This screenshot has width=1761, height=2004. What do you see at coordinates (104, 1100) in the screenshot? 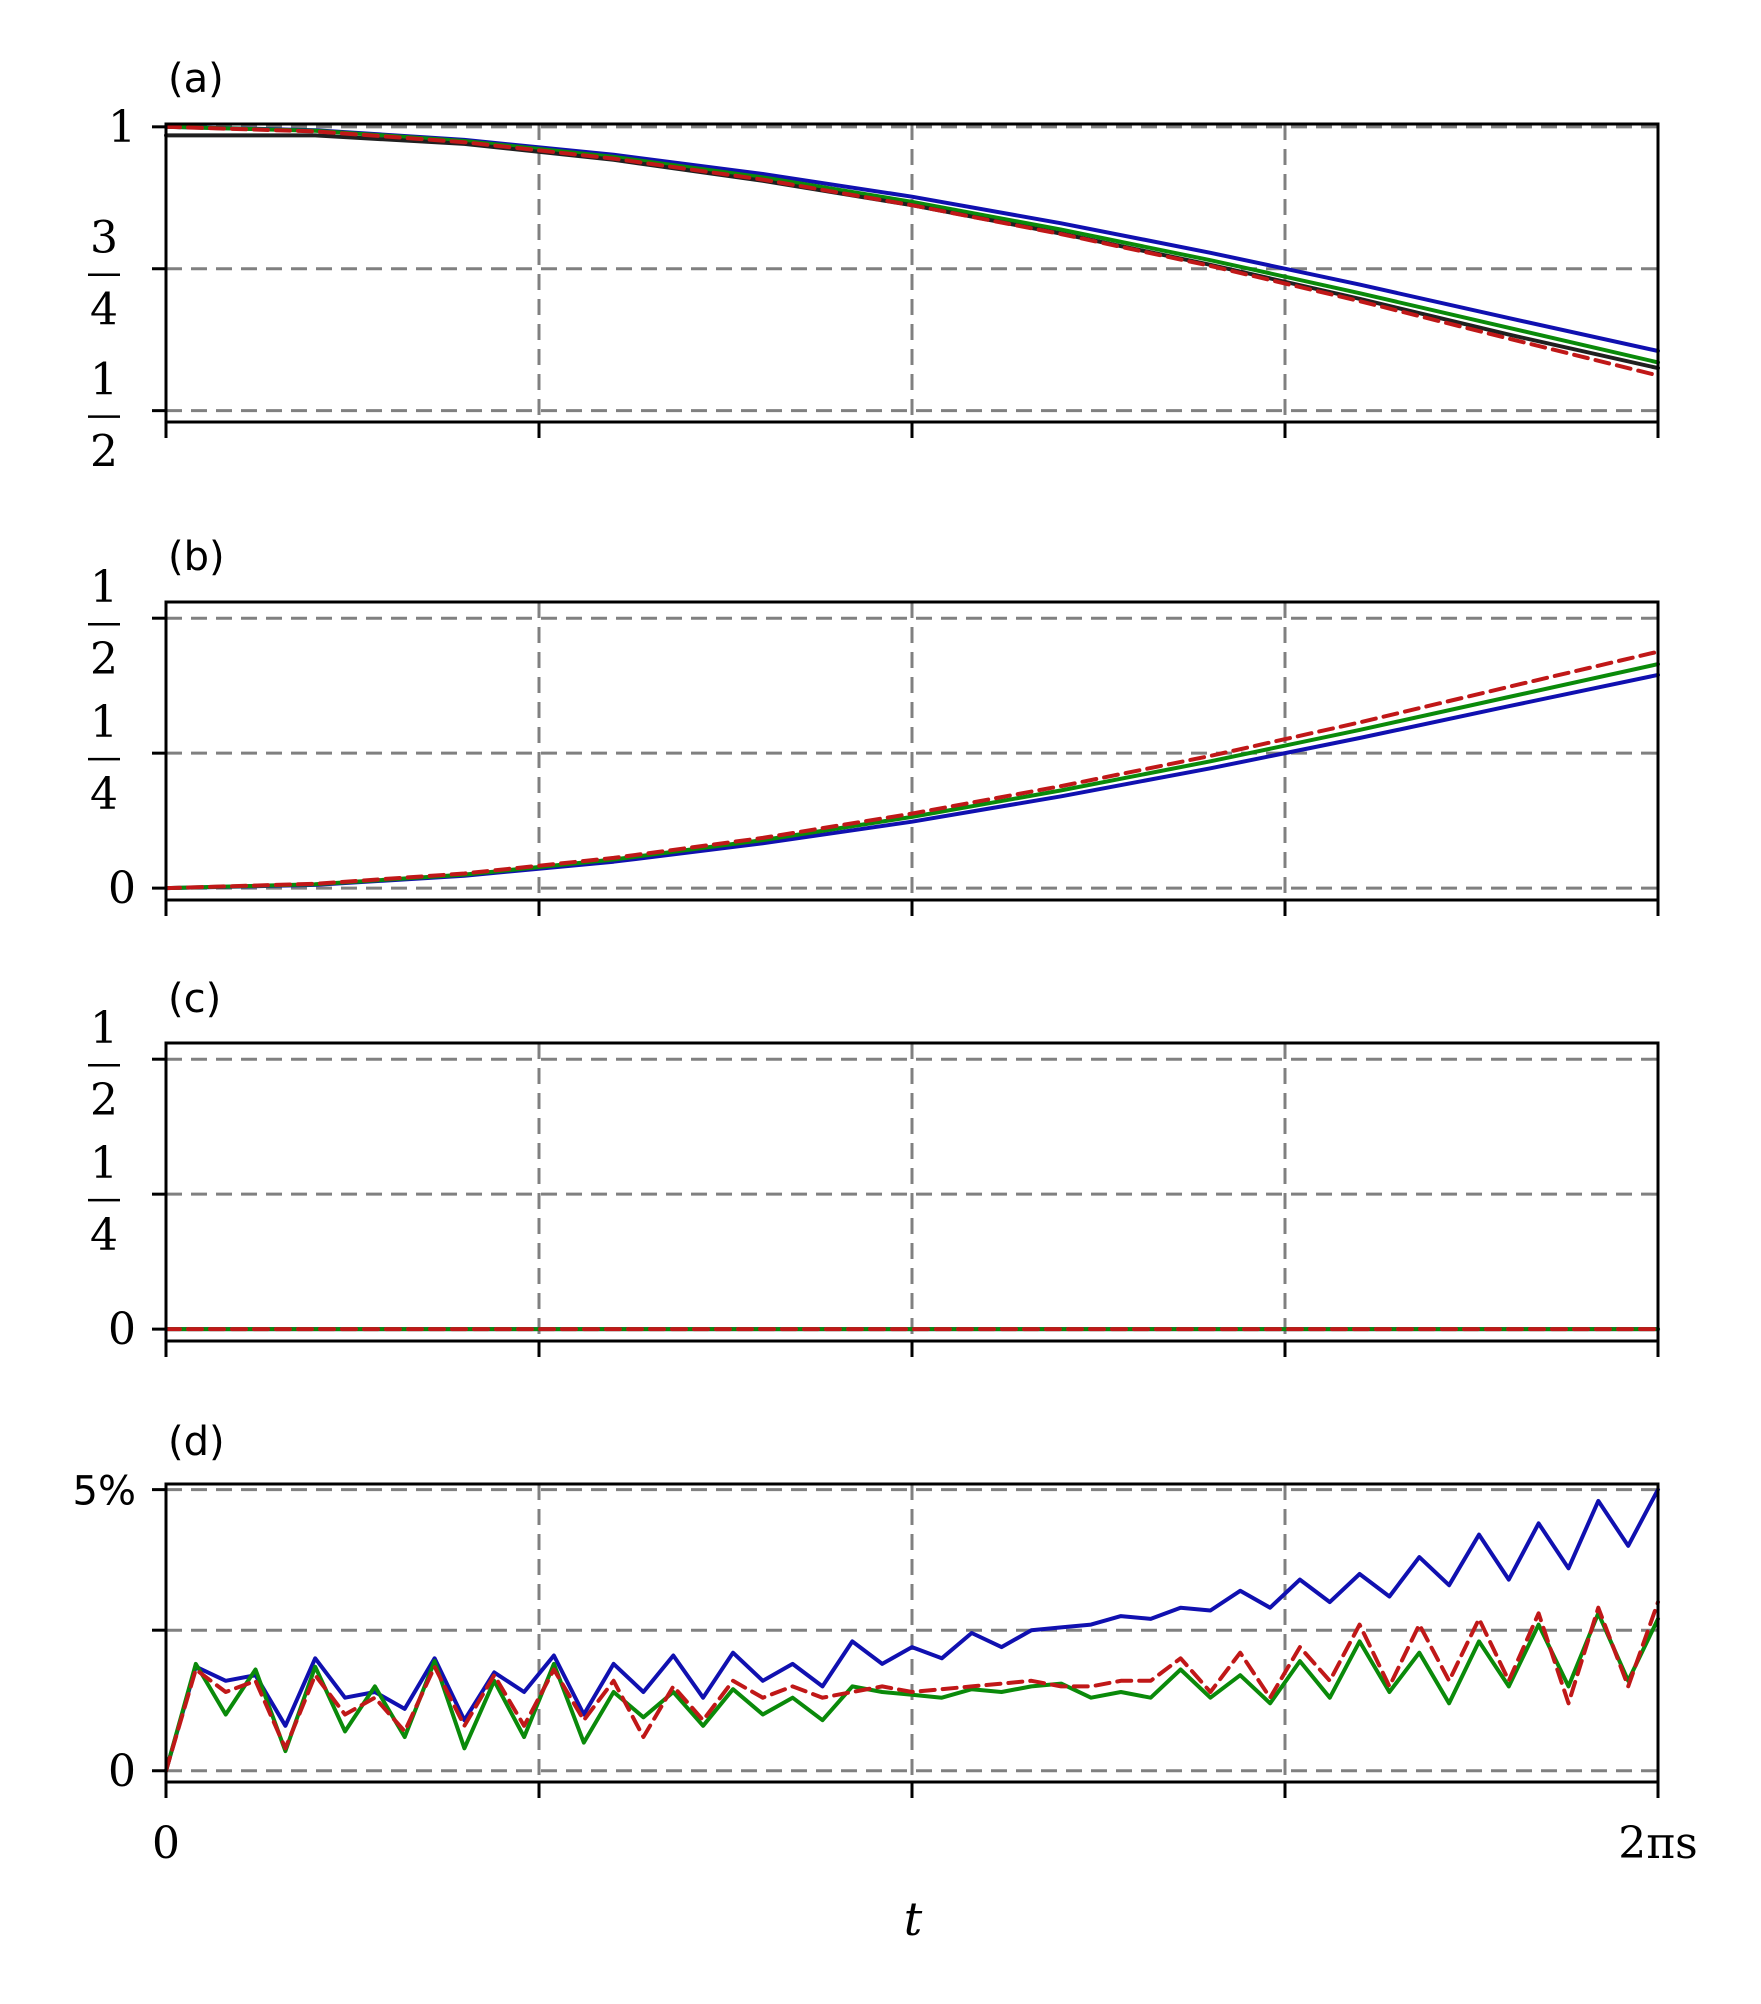
I see `panel-c-y-tick-denominator: 2` at bounding box center [104, 1100].